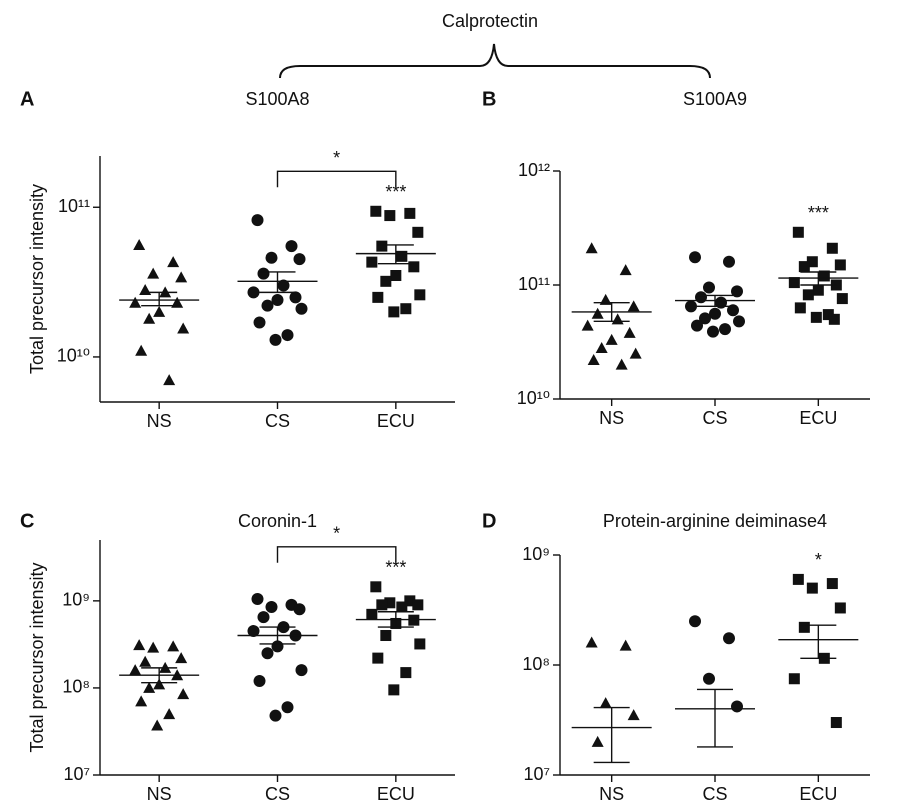 This screenshot has width=915, height=810. Describe the element at coordinates (277, 521) in the screenshot. I see `panel-title: Coronin-1` at that location.